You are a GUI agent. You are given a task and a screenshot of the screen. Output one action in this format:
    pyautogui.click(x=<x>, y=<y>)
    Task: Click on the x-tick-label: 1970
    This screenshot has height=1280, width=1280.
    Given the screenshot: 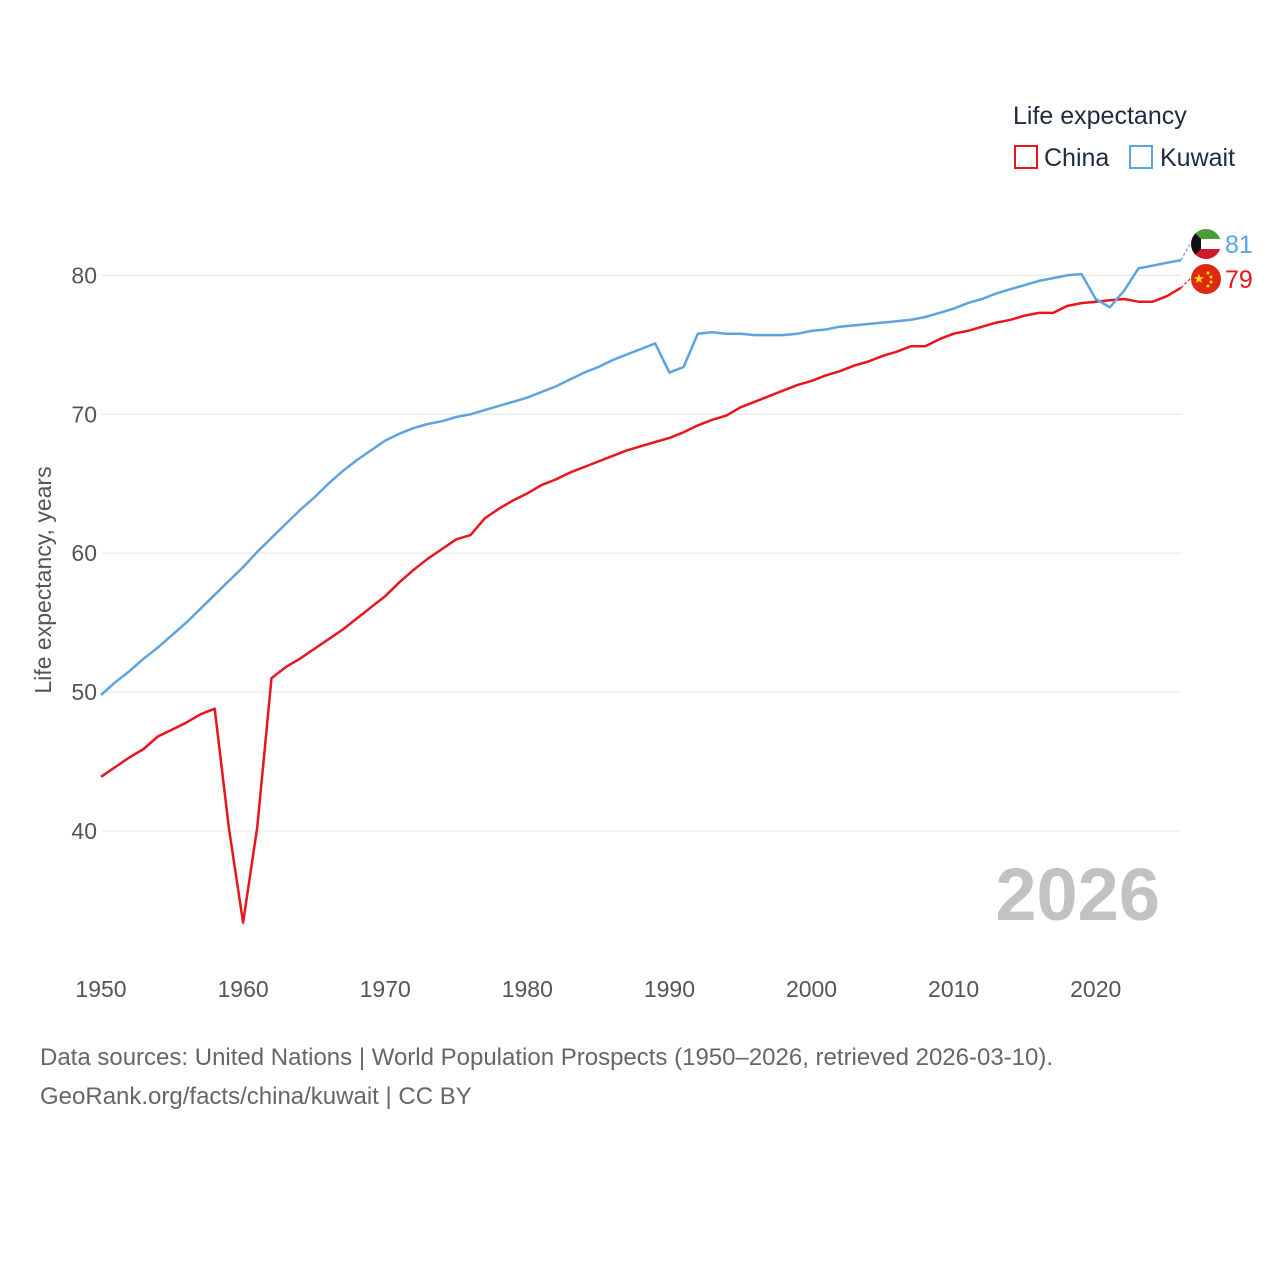 What is the action you would take?
    pyautogui.click(x=385, y=989)
    